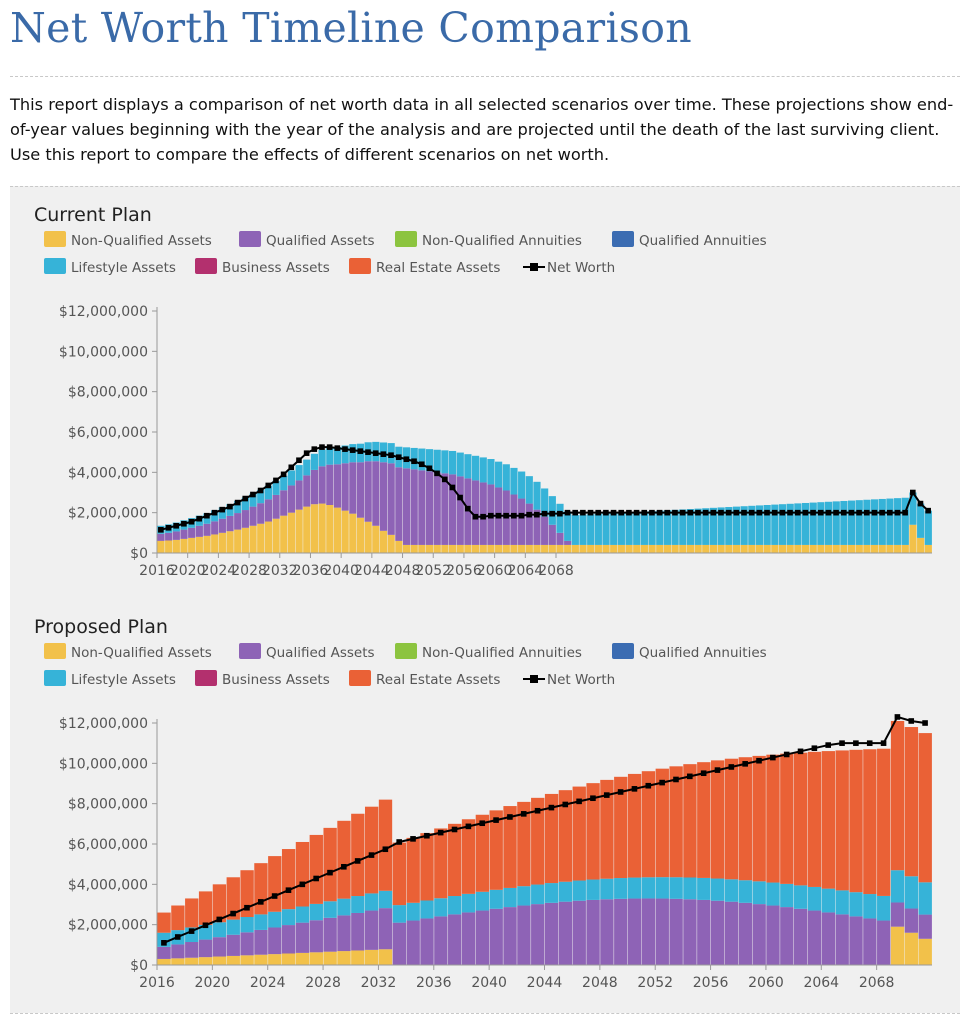 This screenshot has width=972, height=1024. I want to click on proposed-x-tick-label: 2064, so click(821, 983).